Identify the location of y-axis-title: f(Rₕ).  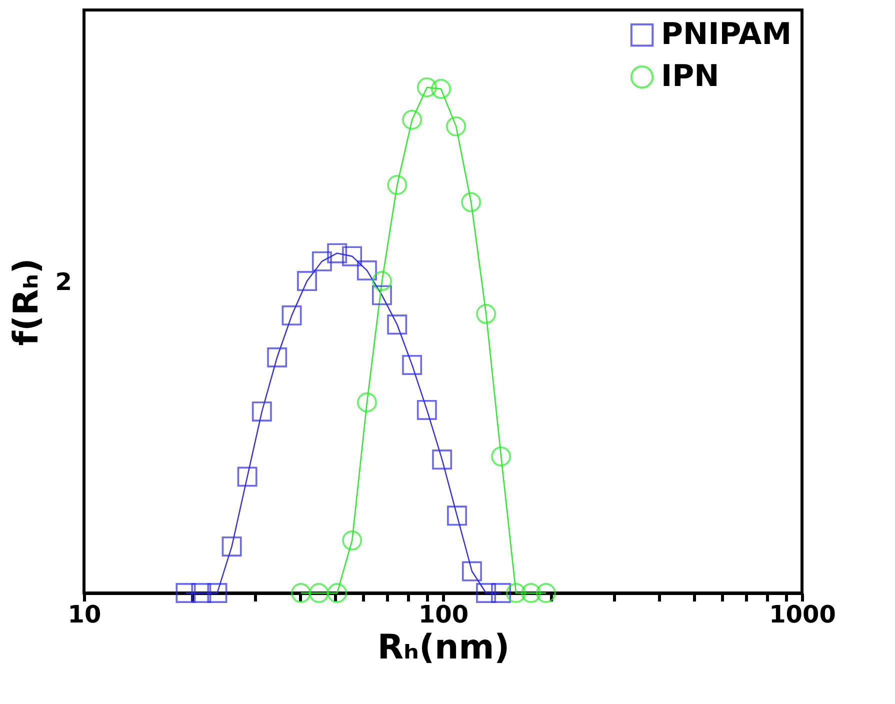
(26, 302).